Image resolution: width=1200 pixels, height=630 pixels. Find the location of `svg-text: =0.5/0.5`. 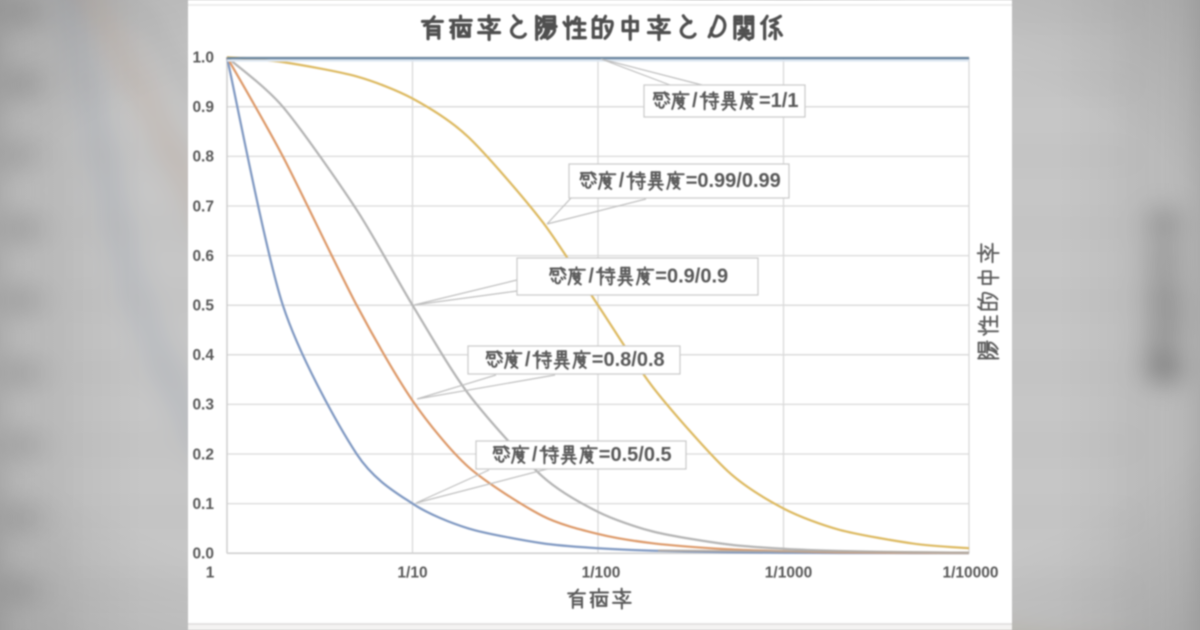

svg-text: =0.5/0.5 is located at coordinates (635, 455).